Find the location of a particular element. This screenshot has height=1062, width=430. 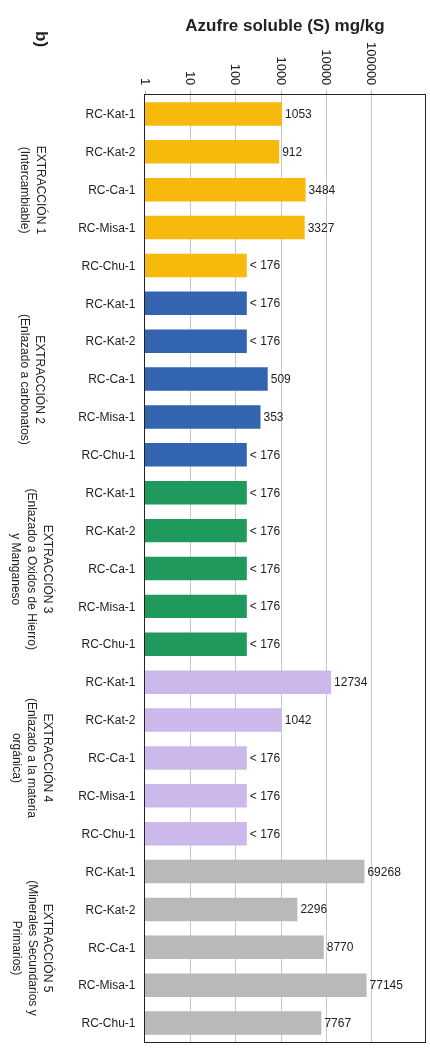

x-axis-title: Azufre soluble (S) mg/kg is located at coordinates (285, 25).